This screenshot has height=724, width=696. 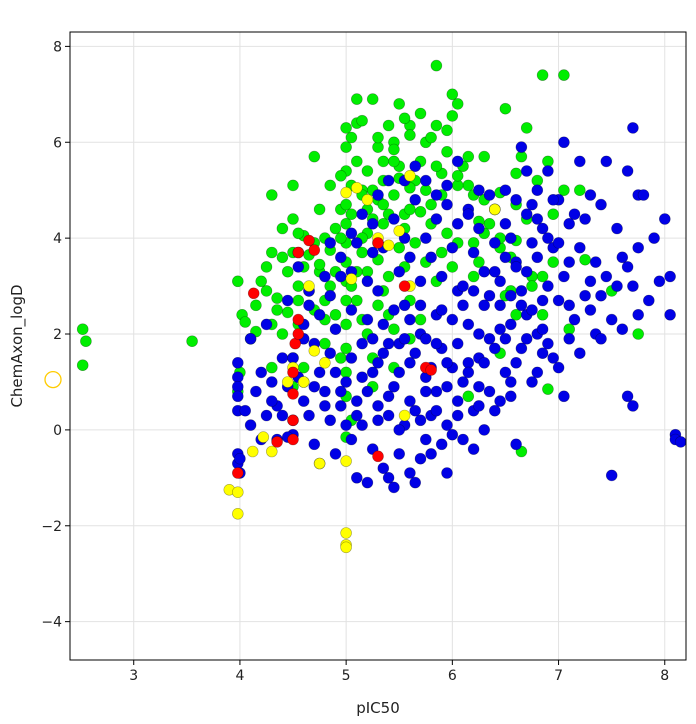 What do you see at coordinates (55, 335) in the screenshot?
I see `y-axis-ticks: −4 −2 0 2 4 6 8` at bounding box center [55, 335].